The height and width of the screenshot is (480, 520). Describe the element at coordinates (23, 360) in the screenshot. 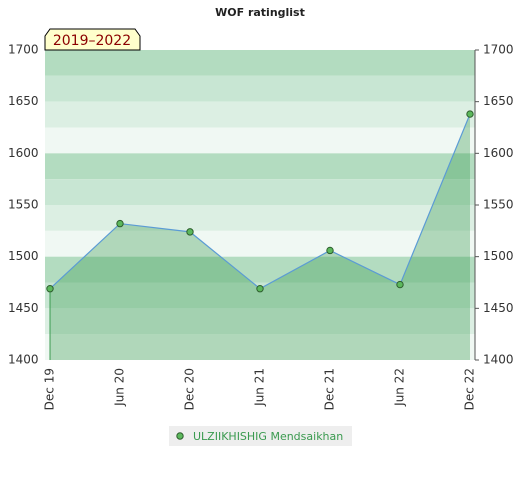

I see `y-tick-label: 1400` at that location.